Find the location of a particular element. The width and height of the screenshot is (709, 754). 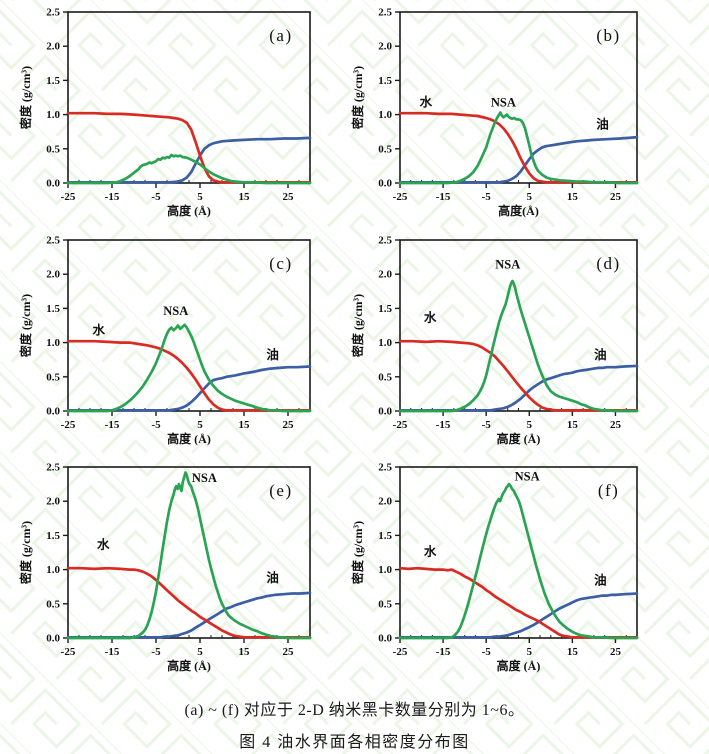

svg-text: (a) is located at coordinates (280, 35).